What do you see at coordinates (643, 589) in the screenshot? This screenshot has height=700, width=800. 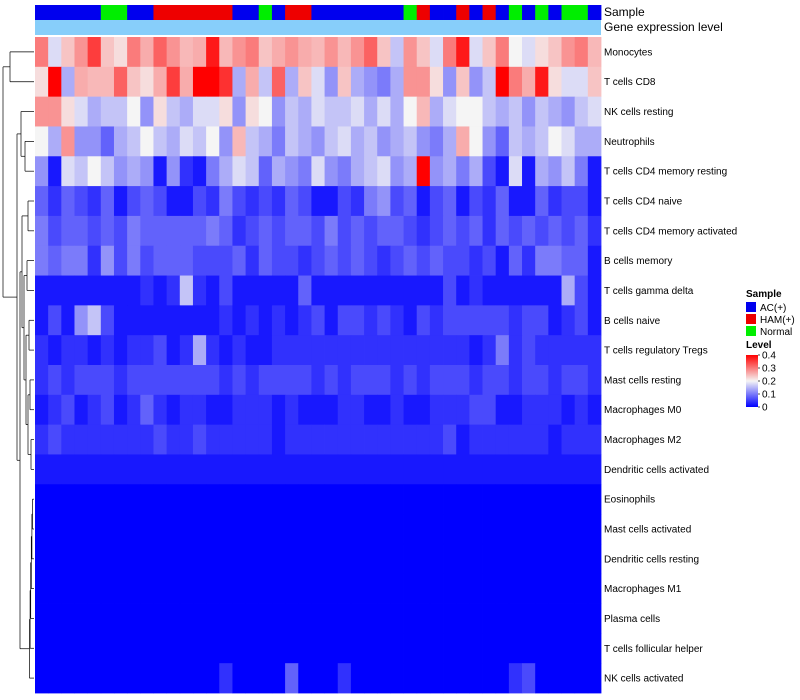 I see `row-label: Macrophages M1` at bounding box center [643, 589].